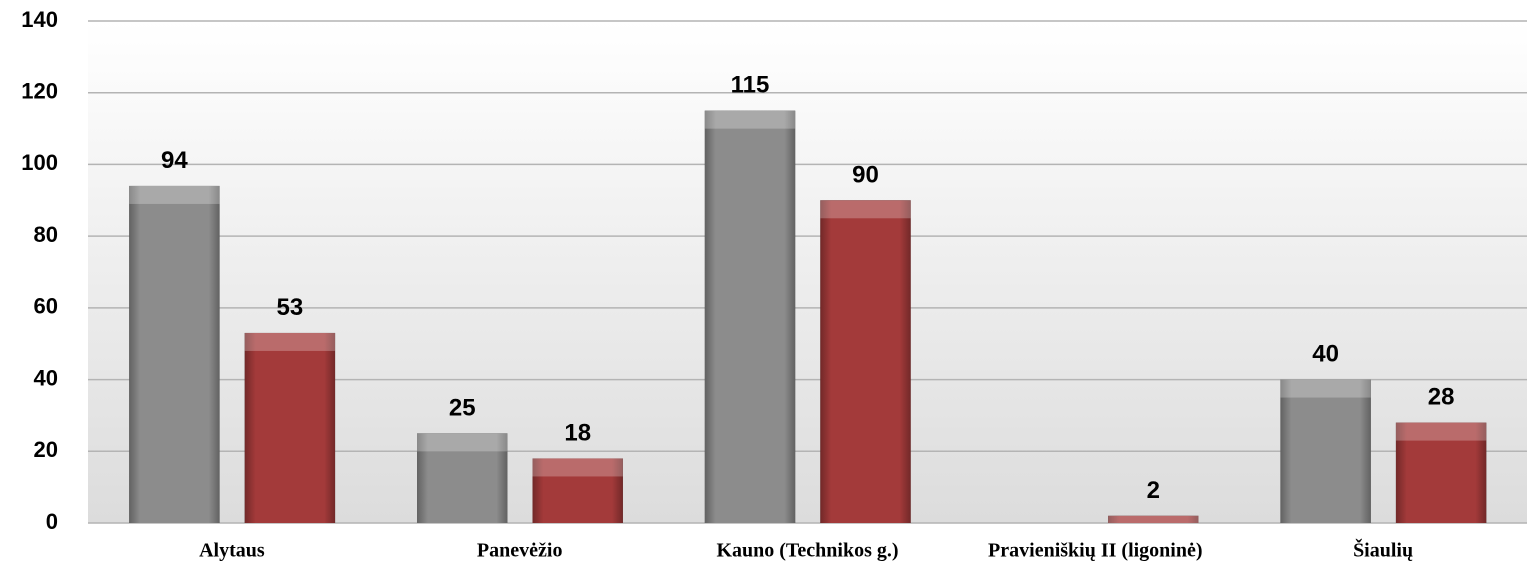 The width and height of the screenshot is (1527, 571). Describe the element at coordinates (46, 449) in the screenshot. I see `y-tick-label: 20` at that location.